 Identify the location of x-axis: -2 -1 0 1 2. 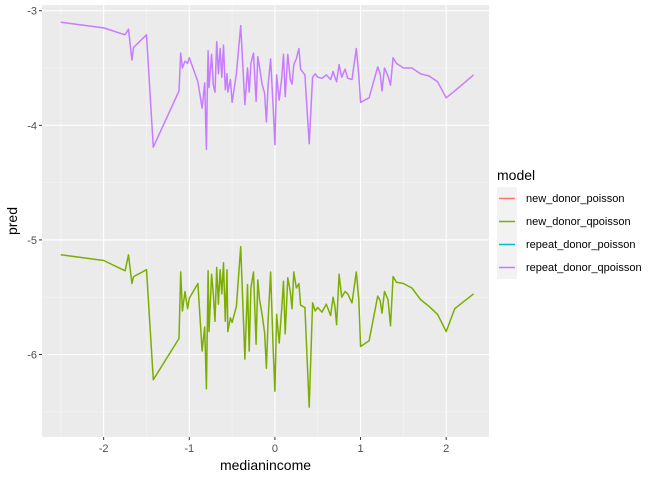
(274, 446).